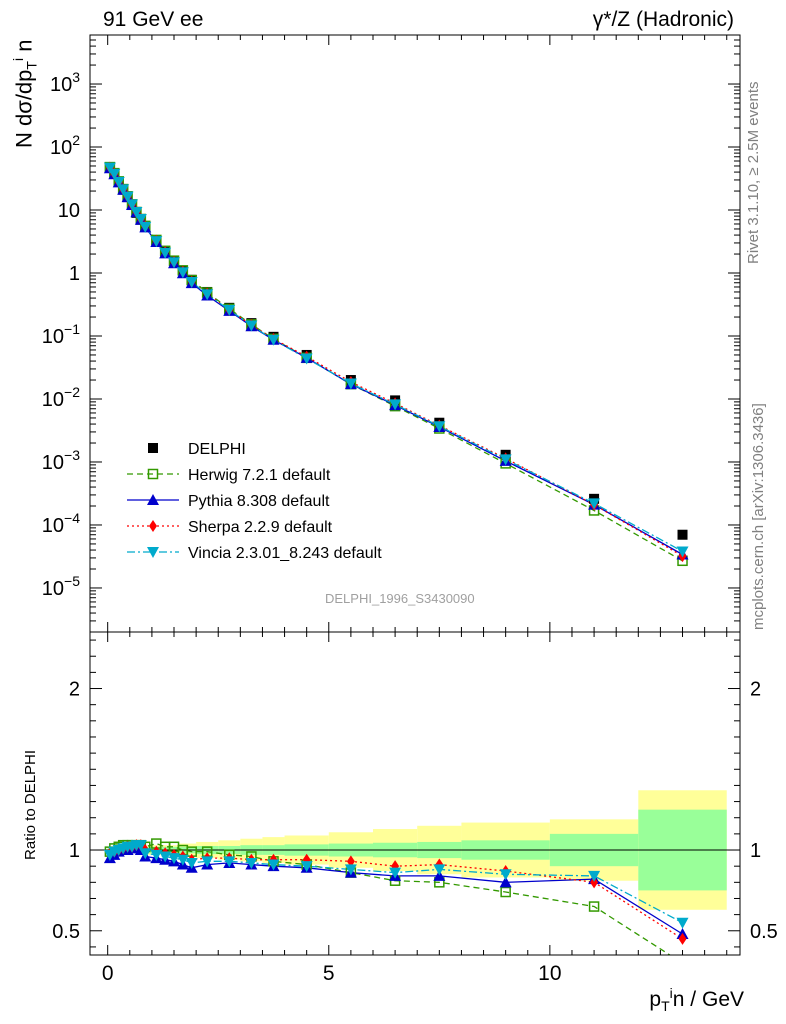  I want to click on x-tick-label: 10, so click(549, 973).